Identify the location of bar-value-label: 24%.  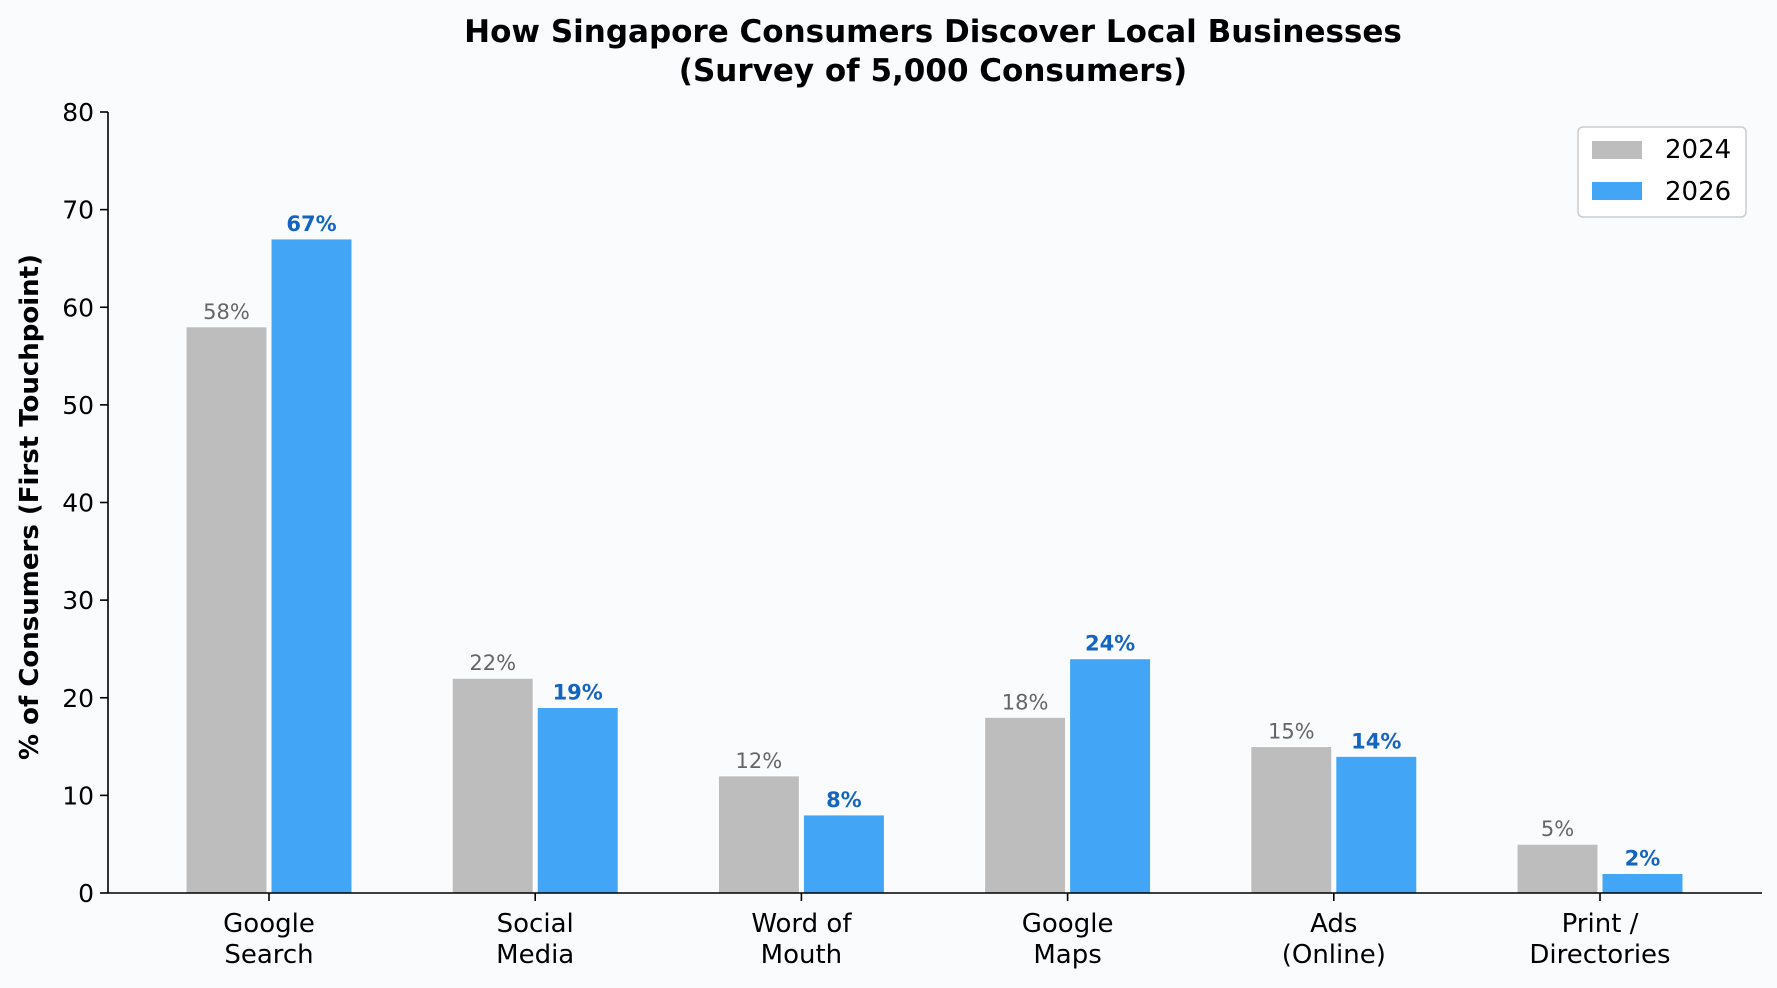
(1110, 644).